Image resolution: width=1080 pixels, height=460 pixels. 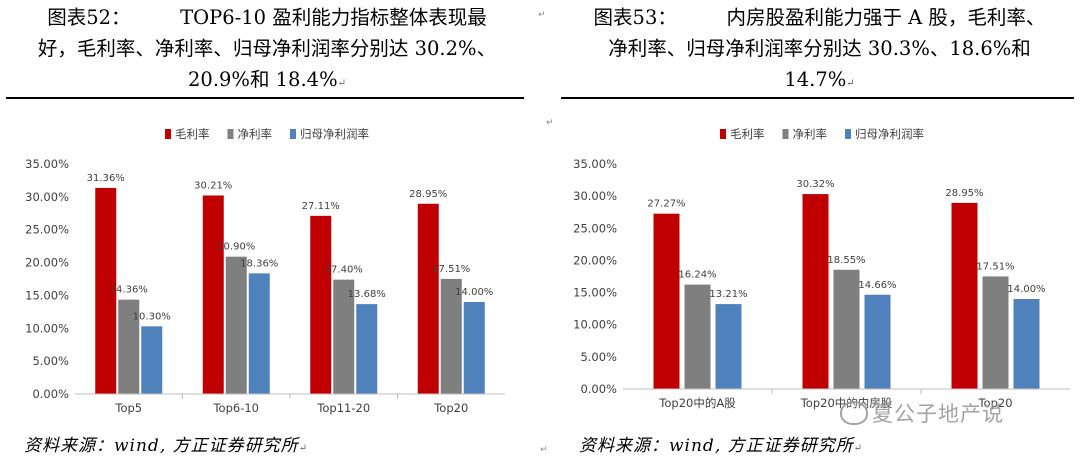 I want to click on data-label: 18.36%, so click(x=259, y=263).